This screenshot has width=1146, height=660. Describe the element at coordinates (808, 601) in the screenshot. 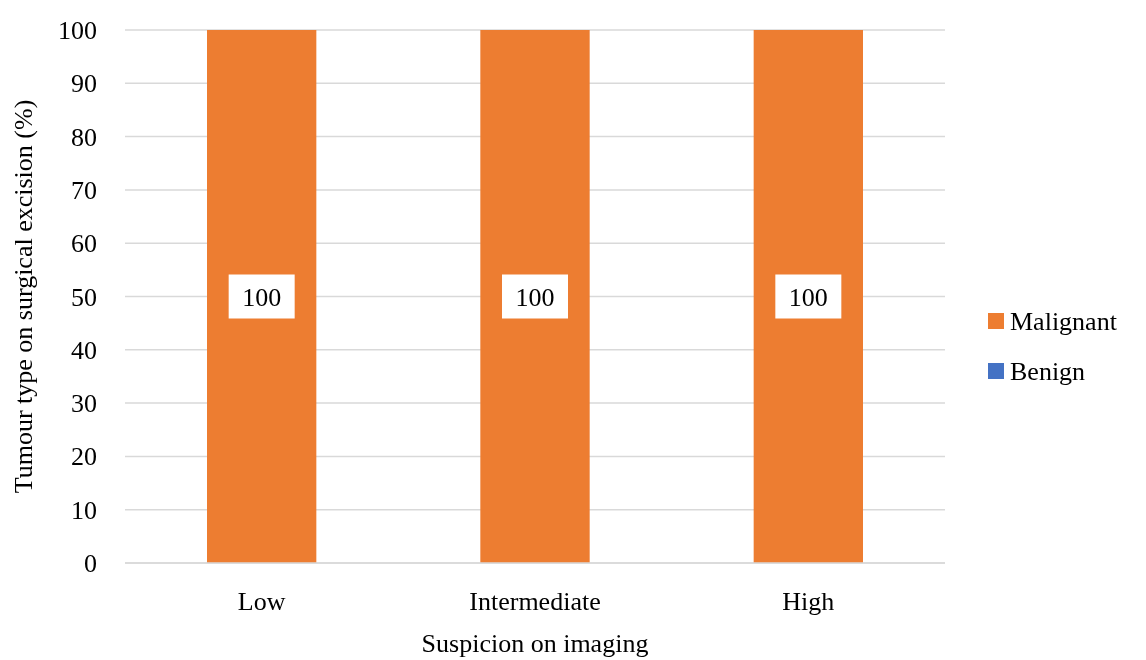

I see `x-tick-label: High` at that location.